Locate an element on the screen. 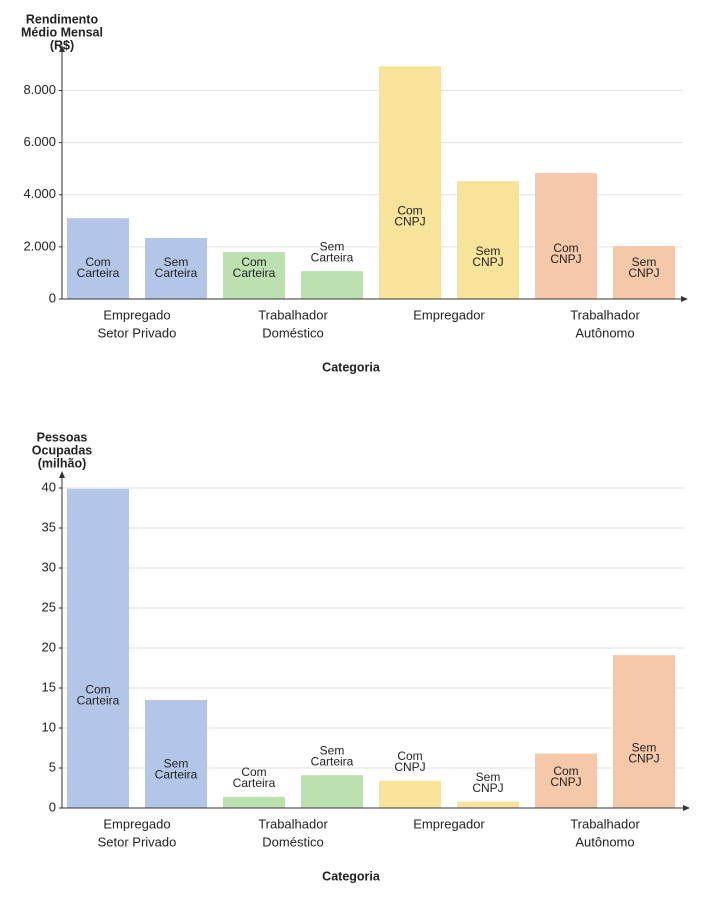  y-axis-label: Ocupadas is located at coordinates (62, 450).